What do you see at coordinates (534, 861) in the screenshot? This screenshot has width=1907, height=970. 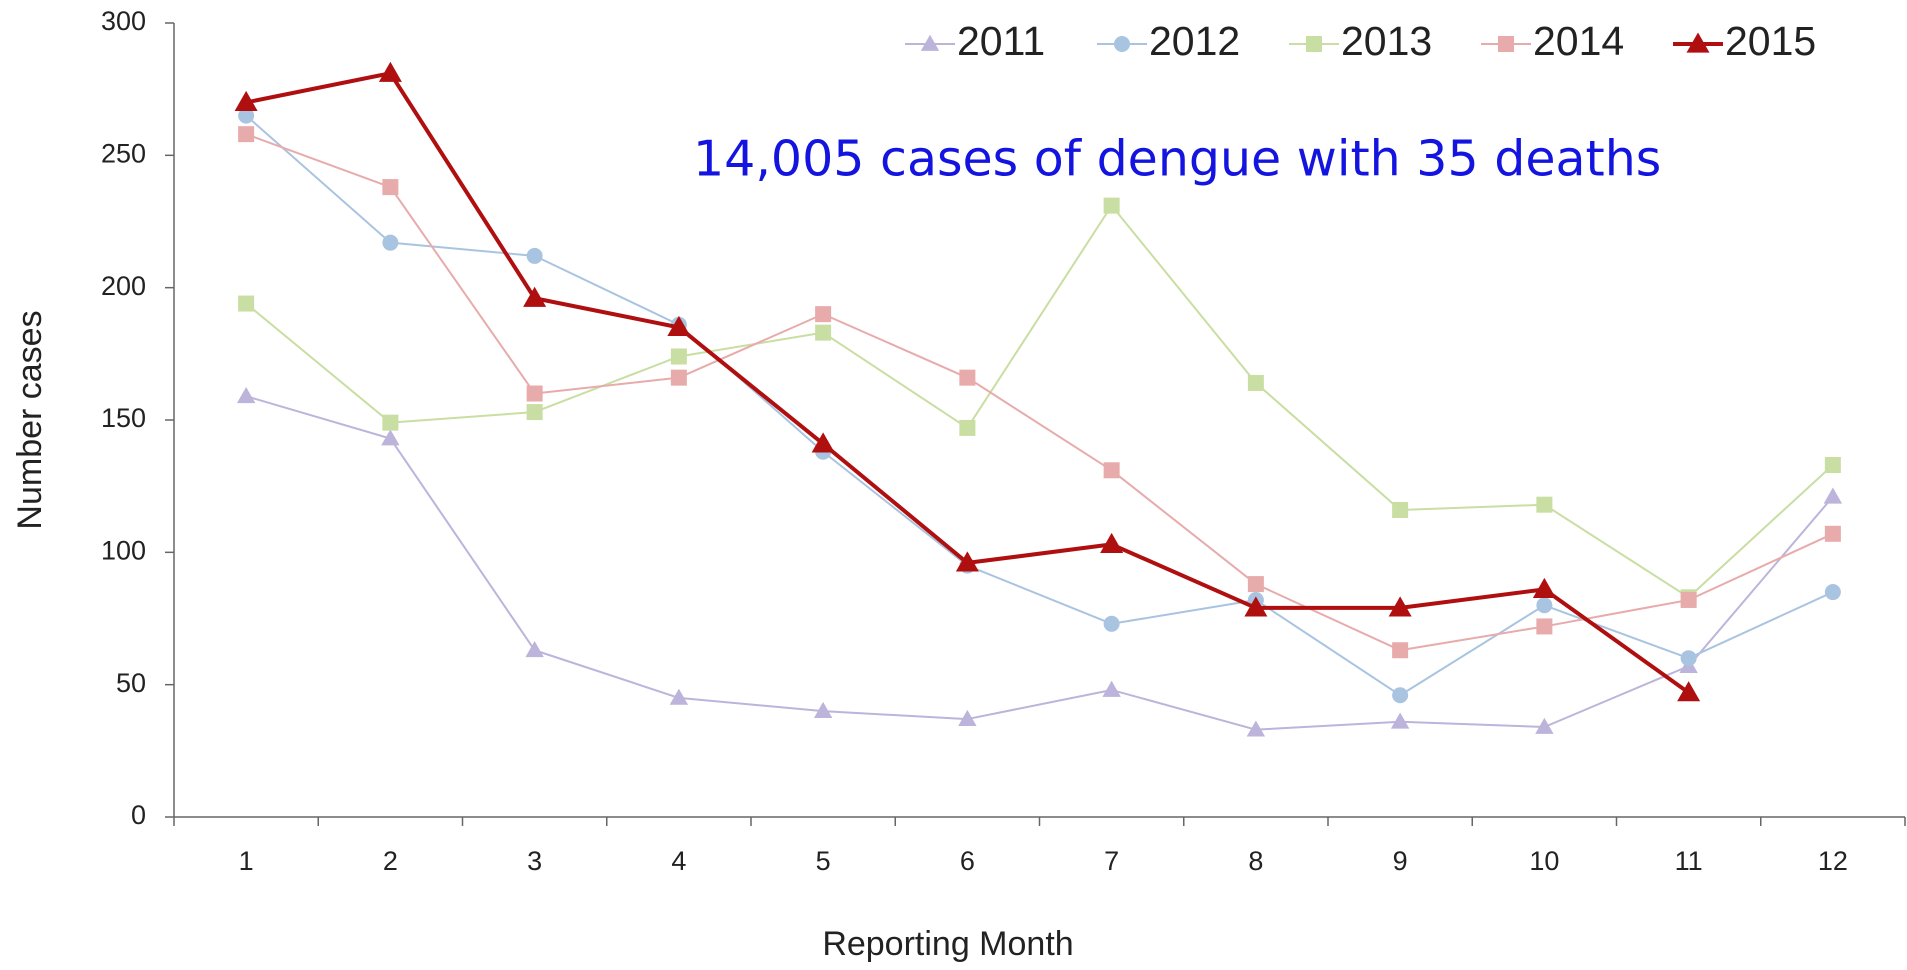 I see `x-tick-label: 3` at bounding box center [534, 861].